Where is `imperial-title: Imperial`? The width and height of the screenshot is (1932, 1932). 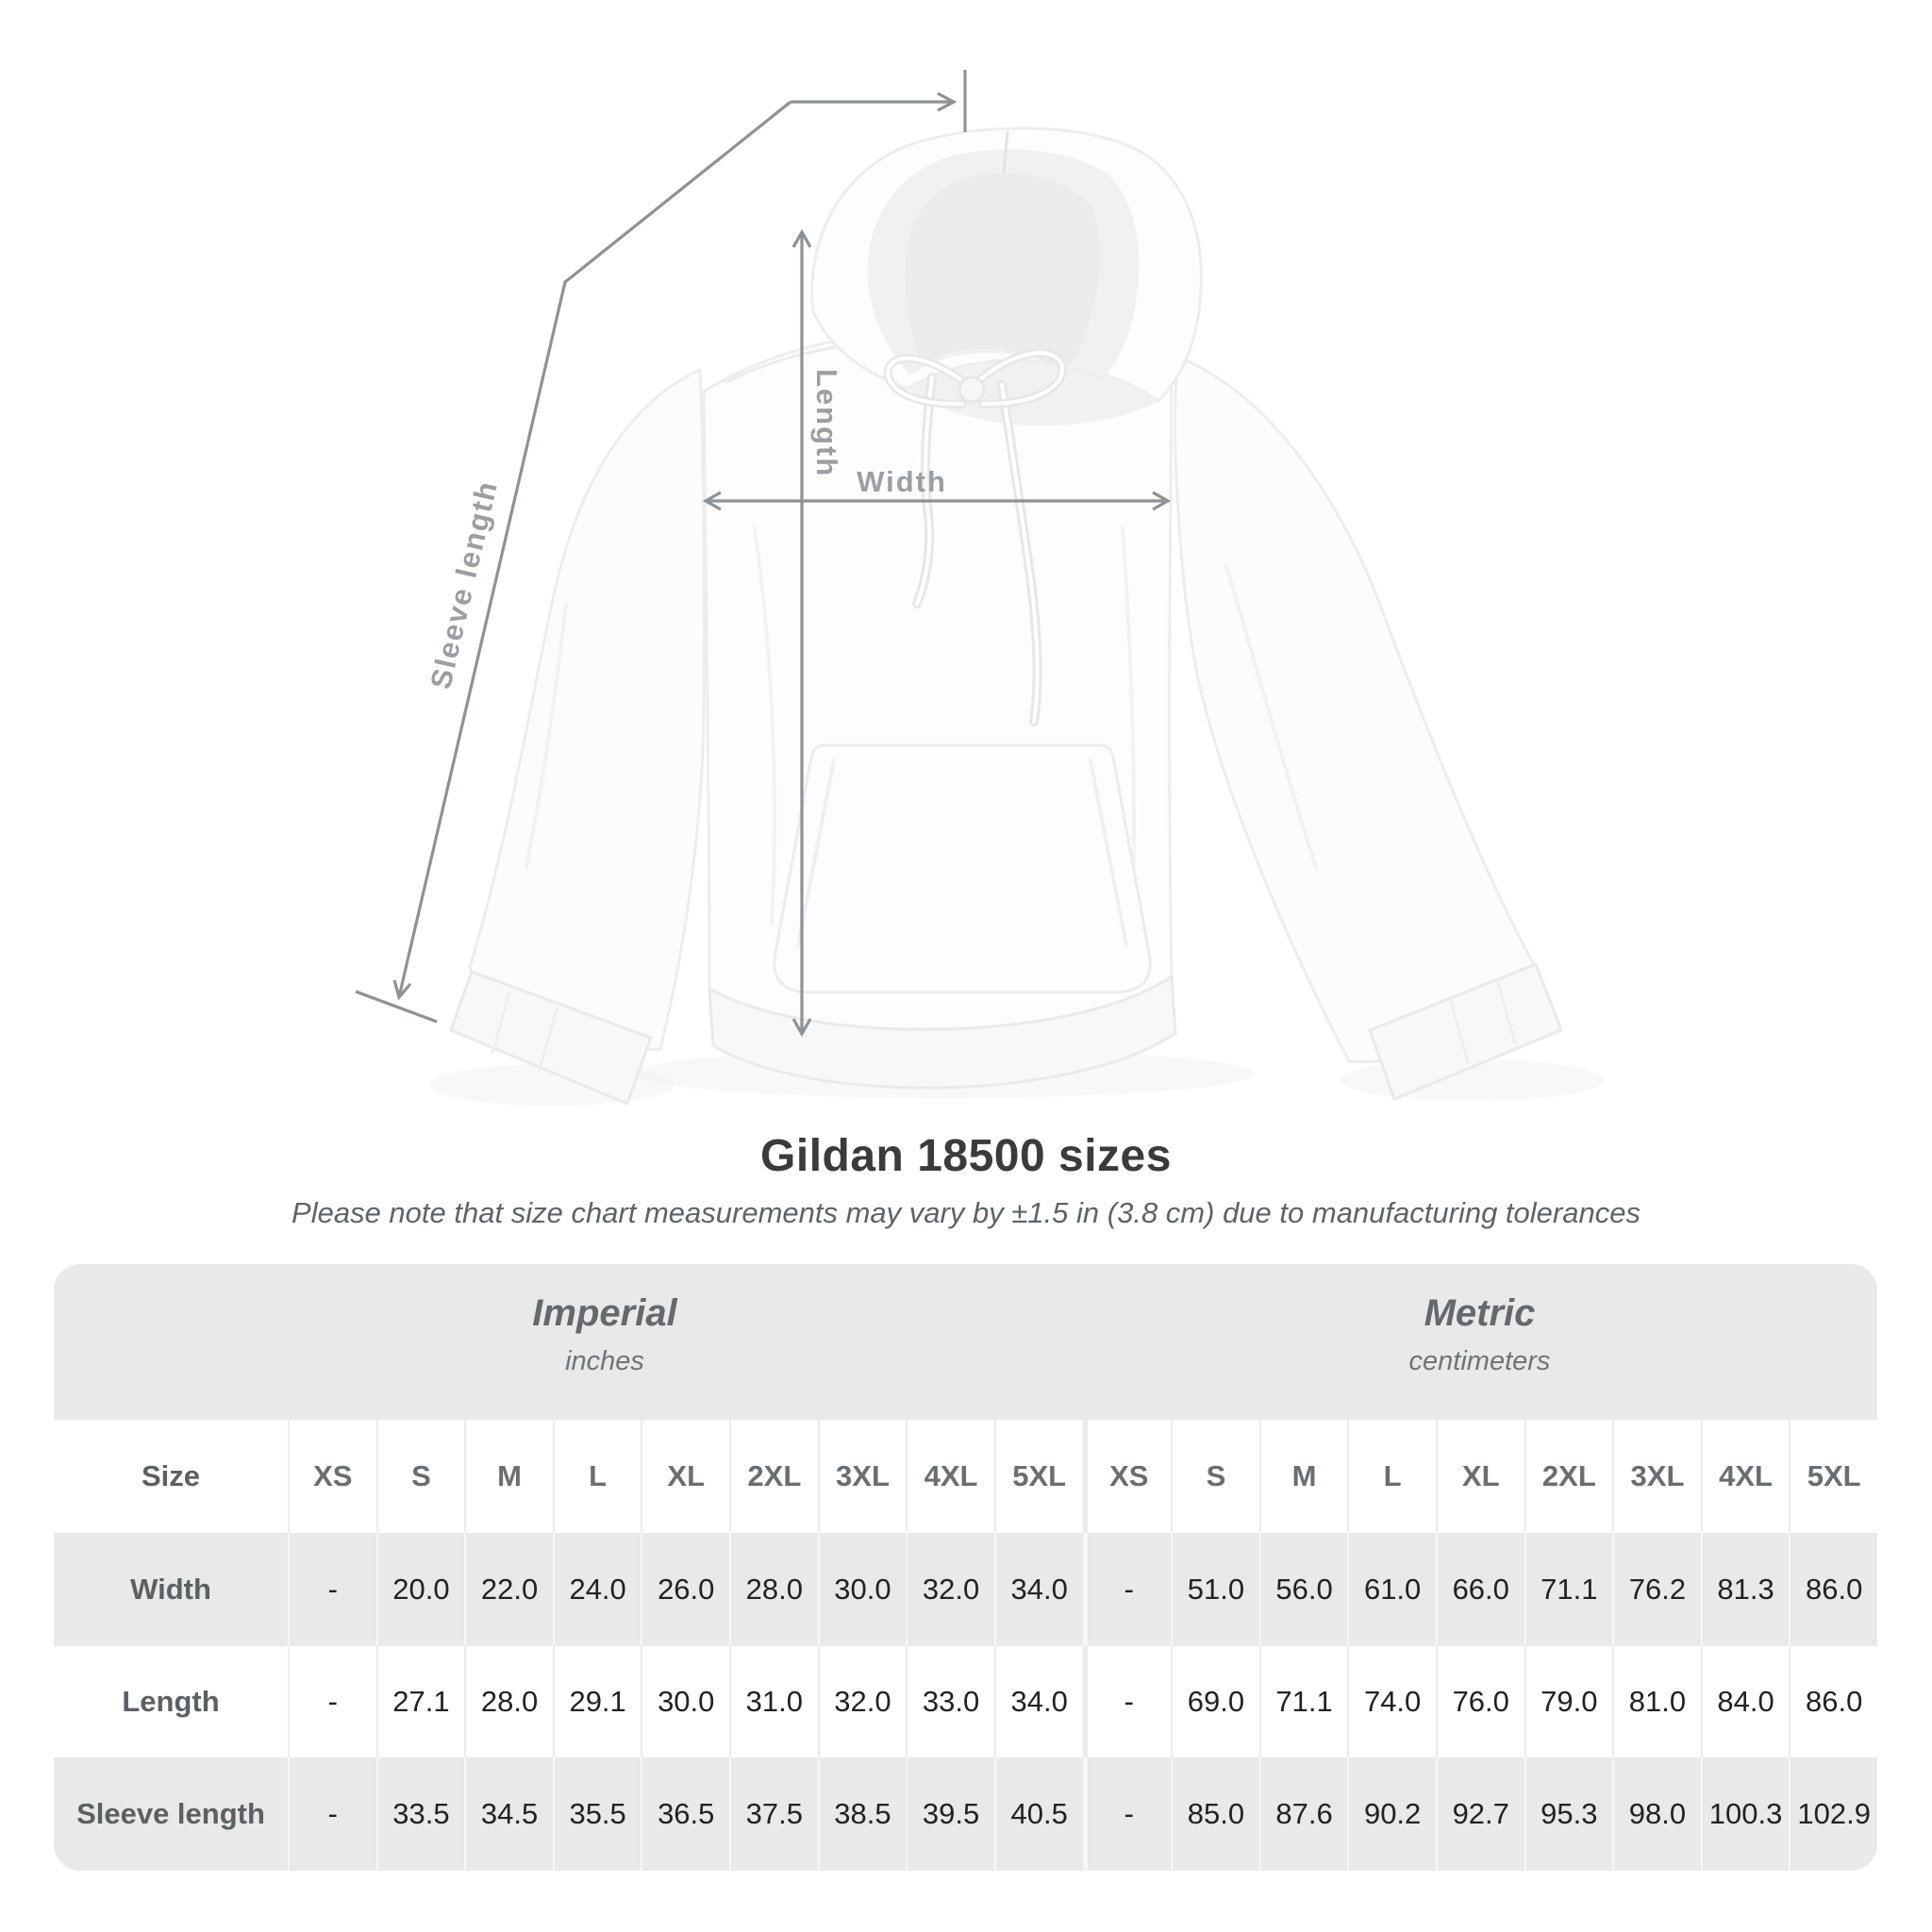 imperial-title: Imperial is located at coordinates (605, 1313).